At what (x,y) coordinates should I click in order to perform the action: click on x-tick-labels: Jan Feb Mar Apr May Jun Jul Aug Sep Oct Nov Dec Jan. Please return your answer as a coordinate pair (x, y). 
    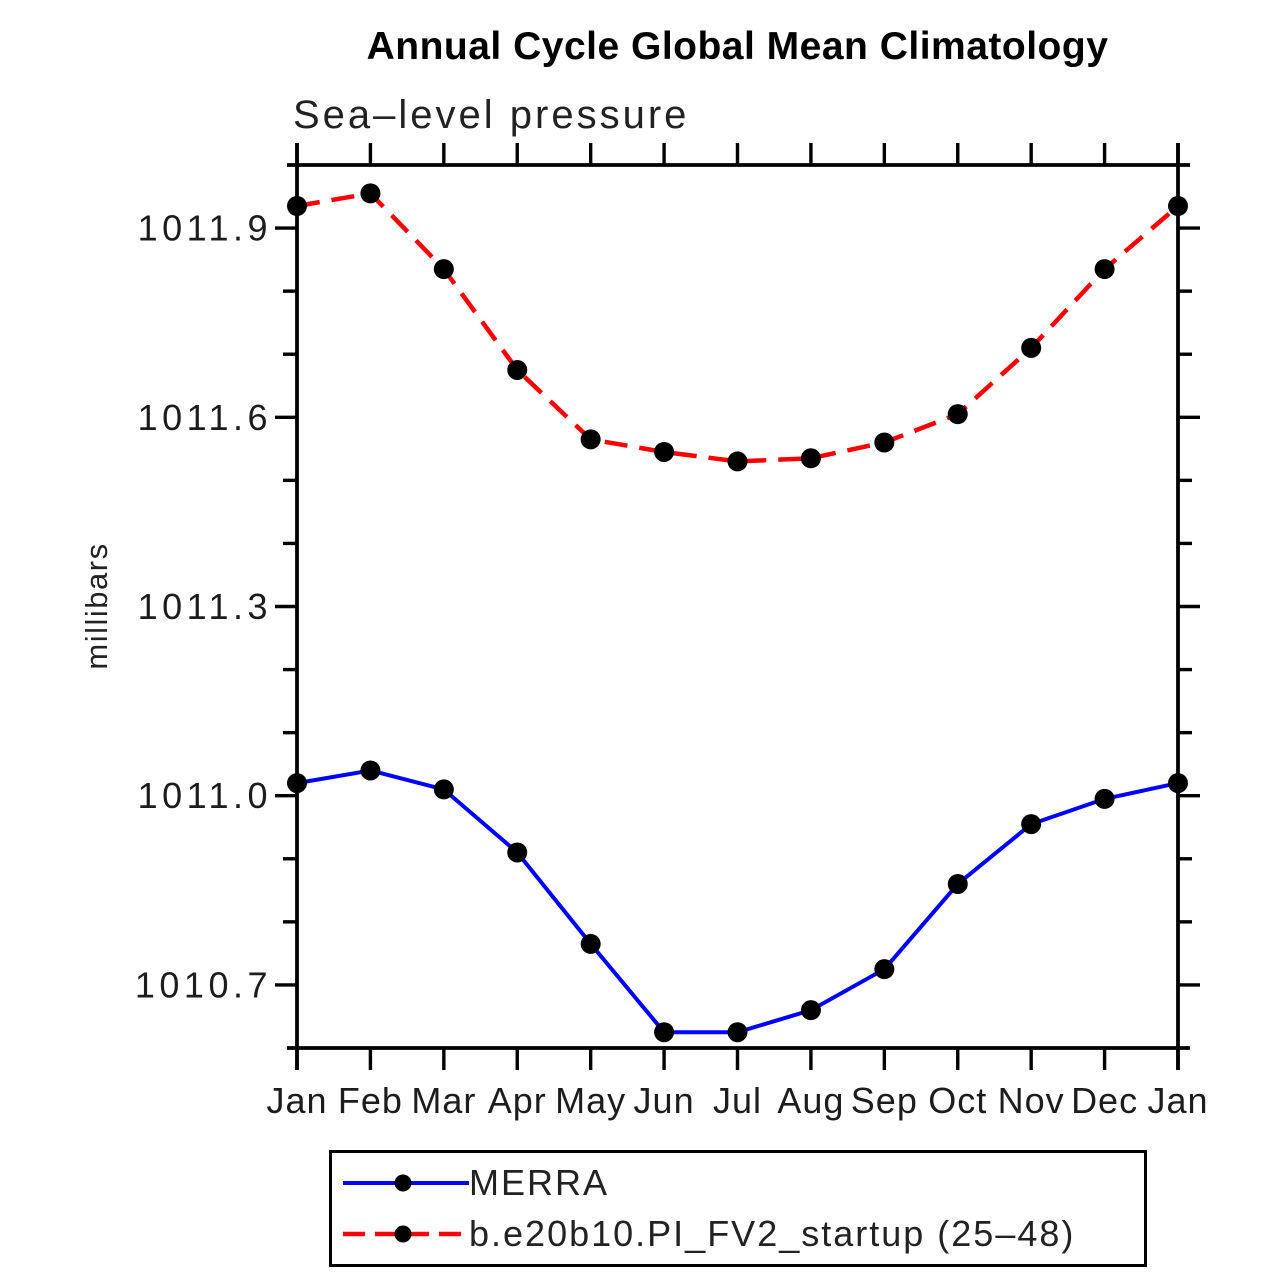
    Looking at the image, I should click on (737, 1100).